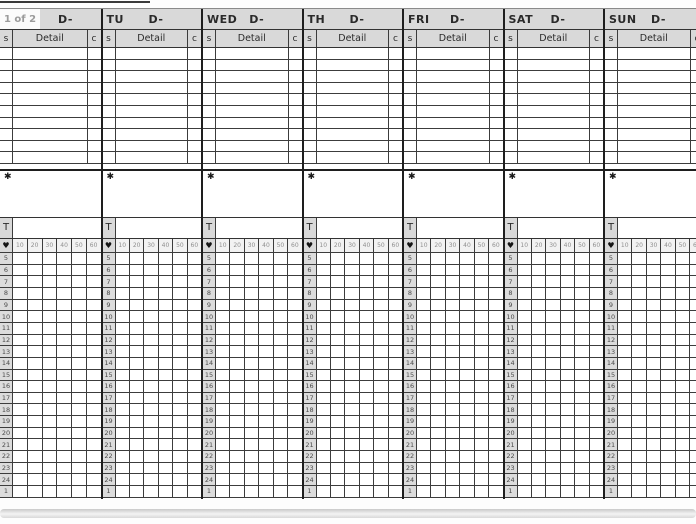  I want to click on heart-icon: ♥, so click(6, 245).